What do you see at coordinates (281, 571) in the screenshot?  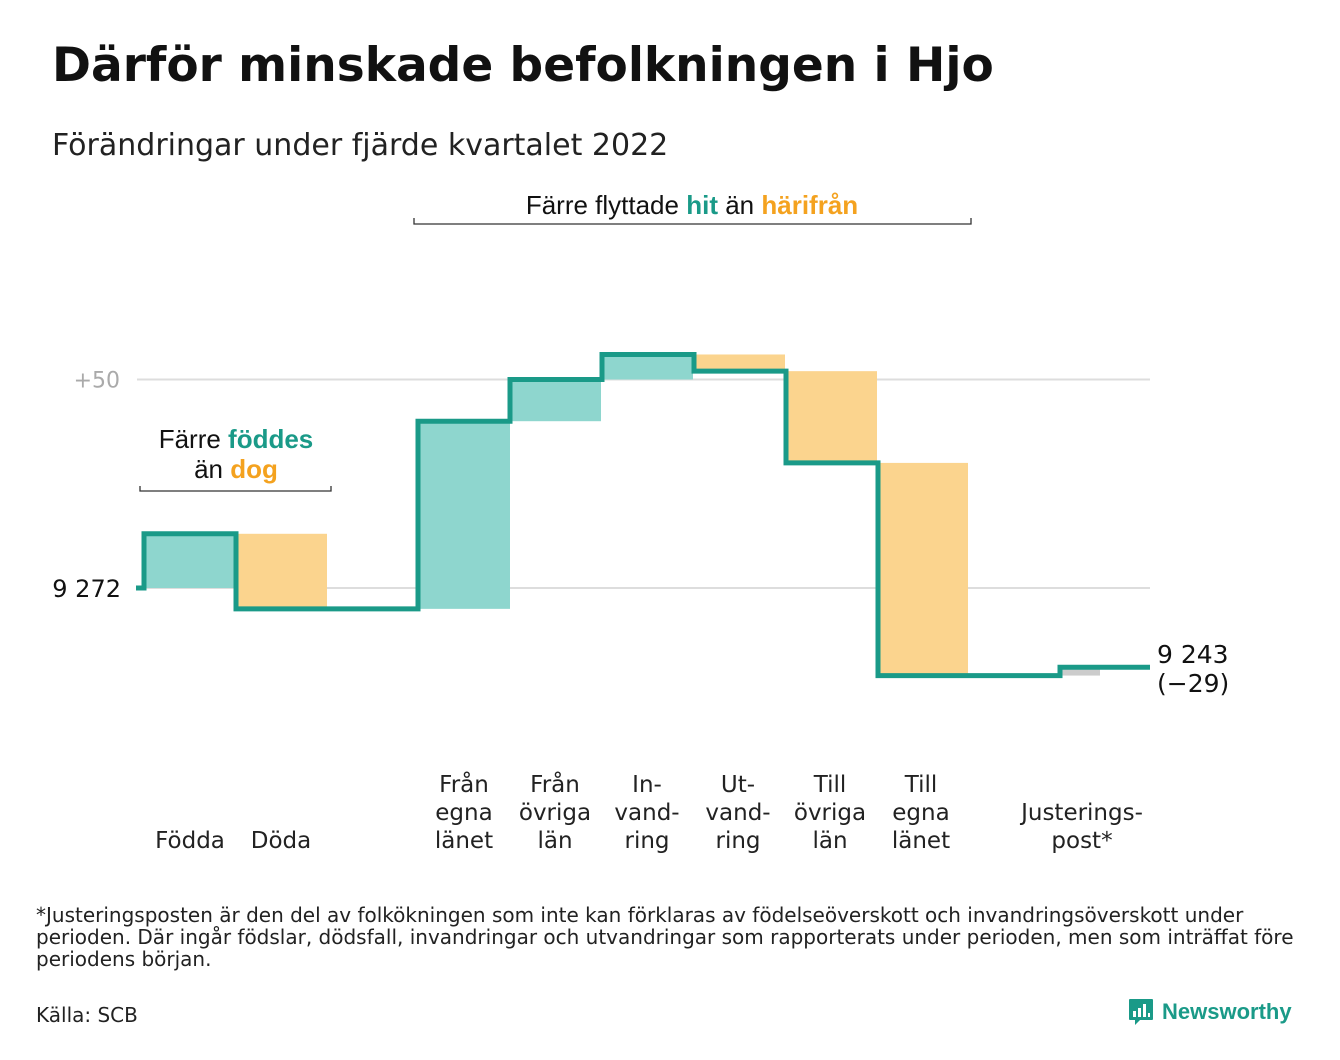 I see `bar-döda` at bounding box center [281, 571].